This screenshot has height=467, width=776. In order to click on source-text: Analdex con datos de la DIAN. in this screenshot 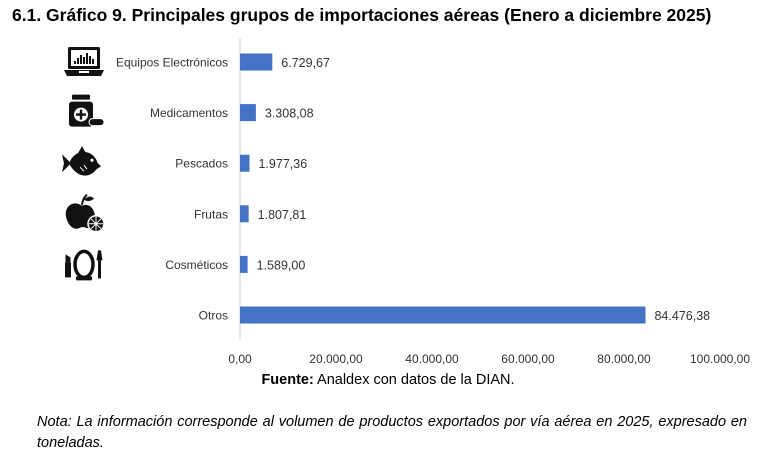, I will do `click(414, 380)`.